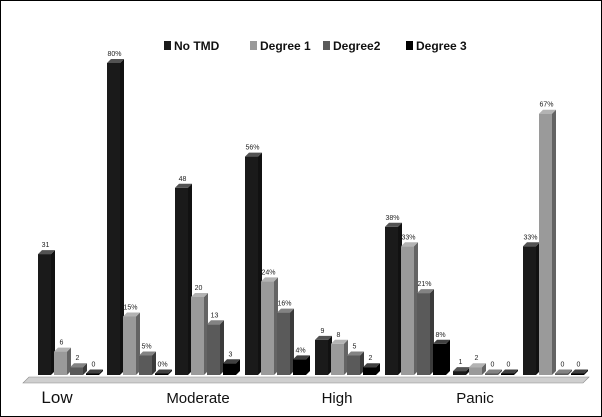  I want to click on category-label: Moderate, so click(197, 398).